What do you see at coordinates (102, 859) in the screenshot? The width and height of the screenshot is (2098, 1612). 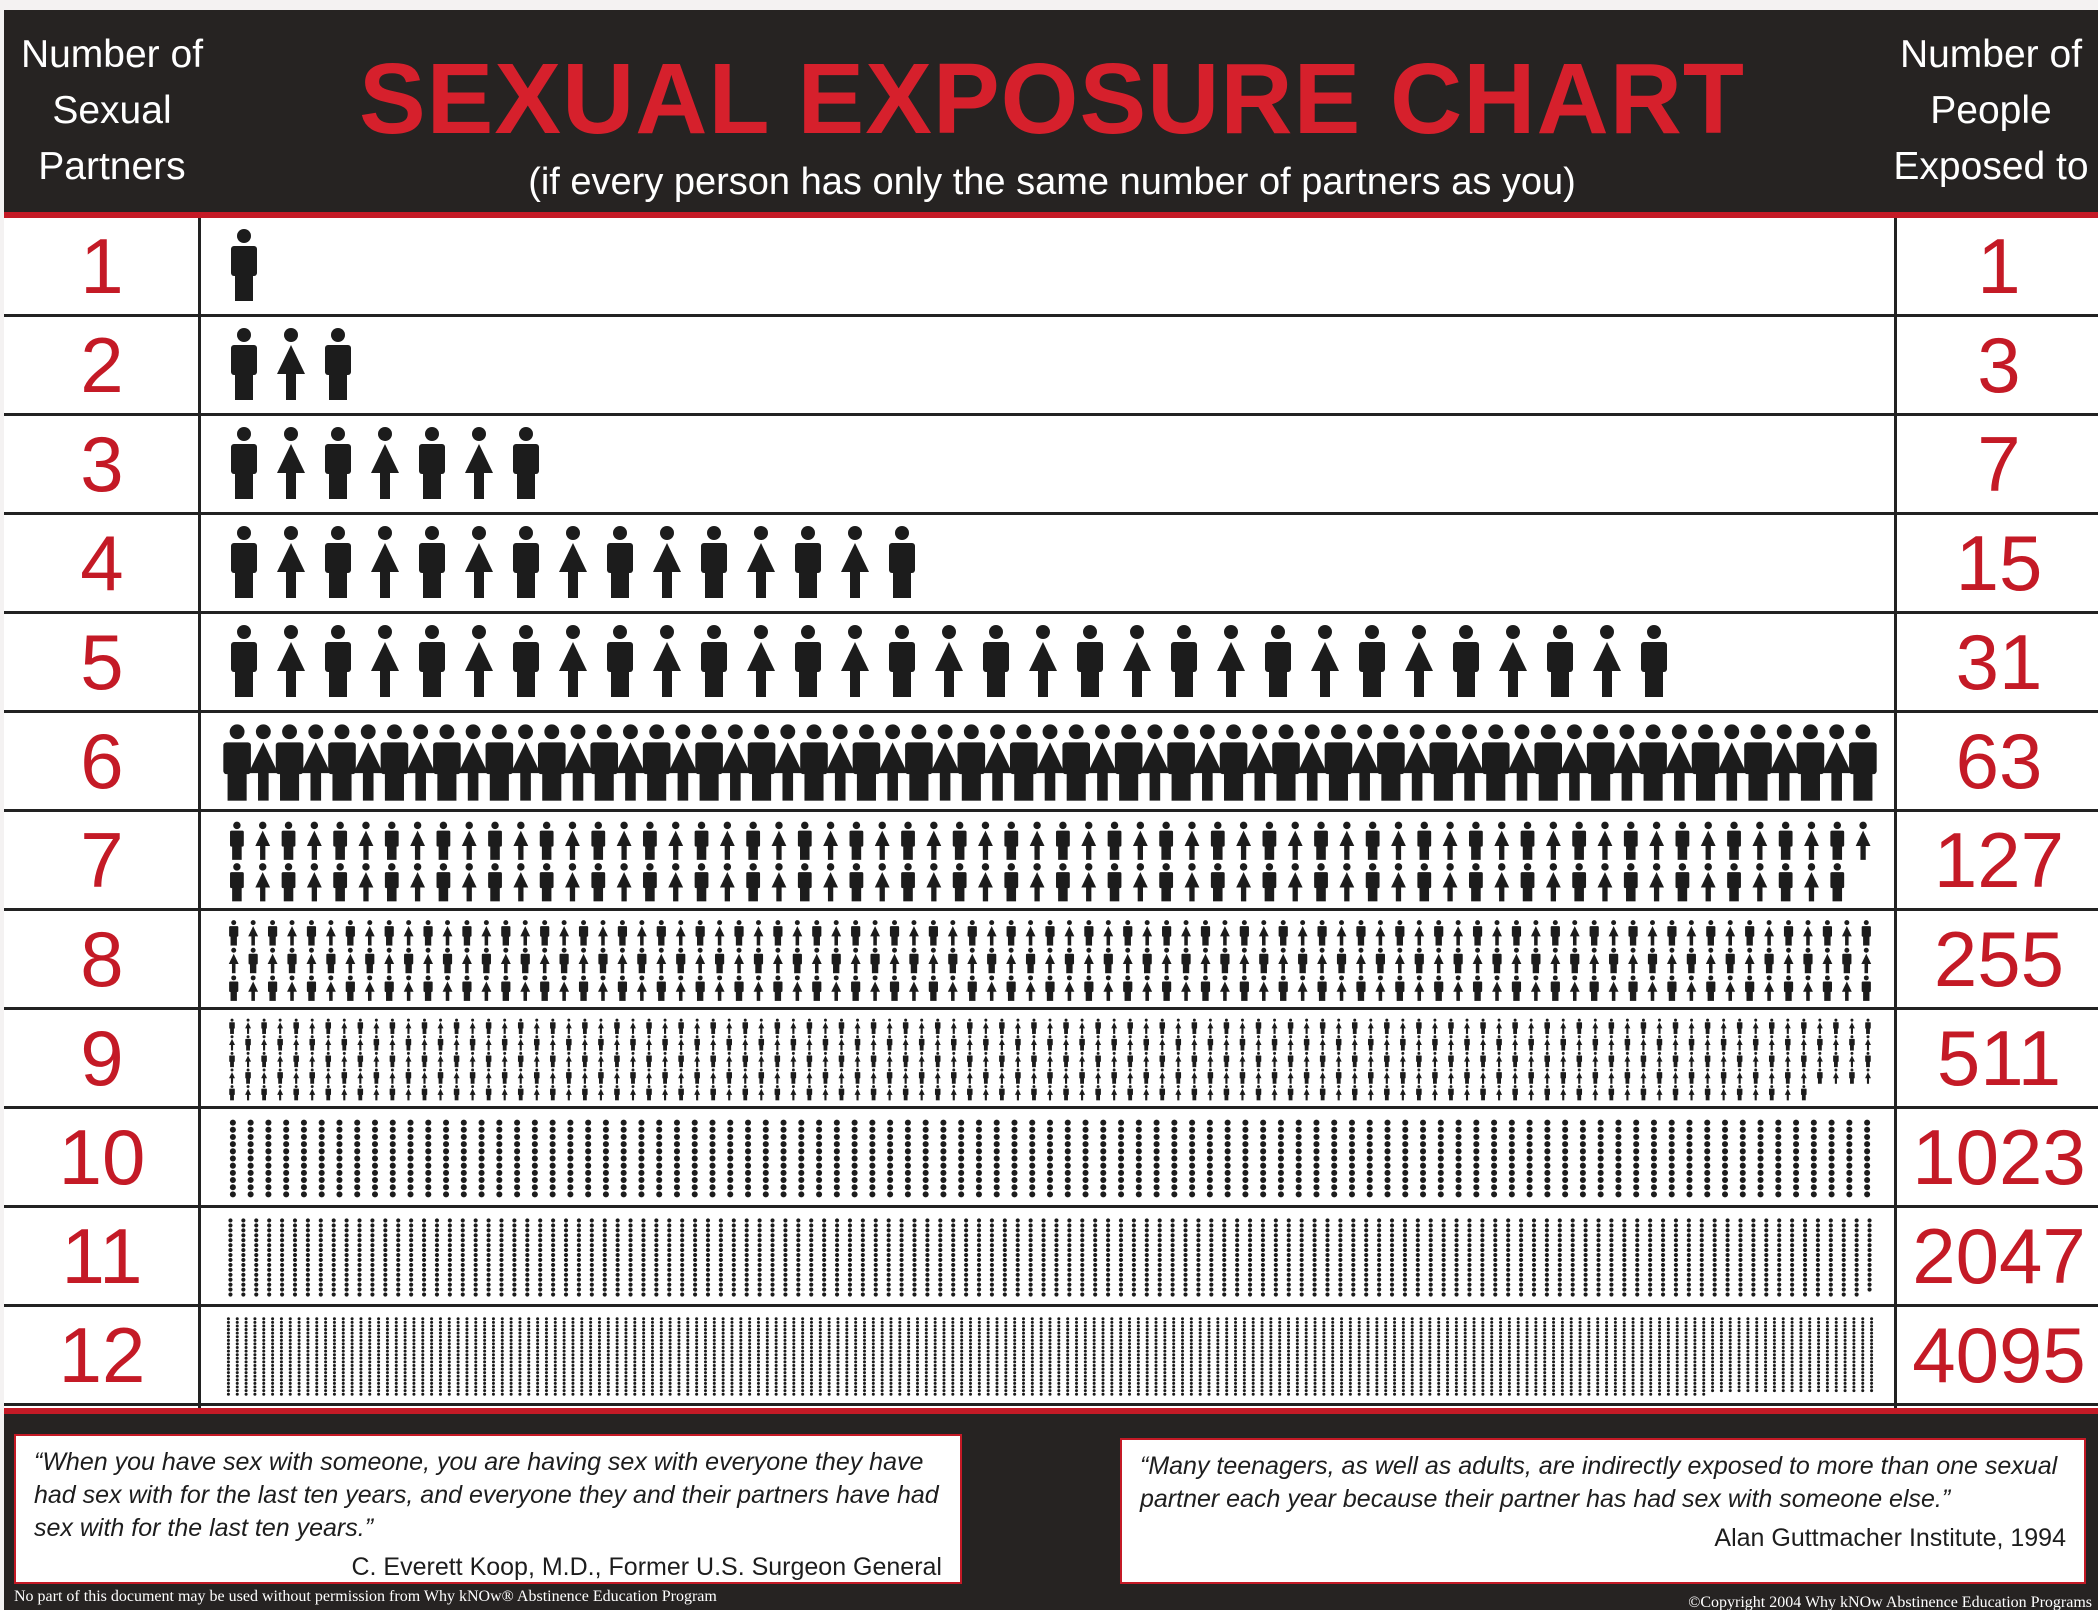 I see `partners-count-label: 7` at bounding box center [102, 859].